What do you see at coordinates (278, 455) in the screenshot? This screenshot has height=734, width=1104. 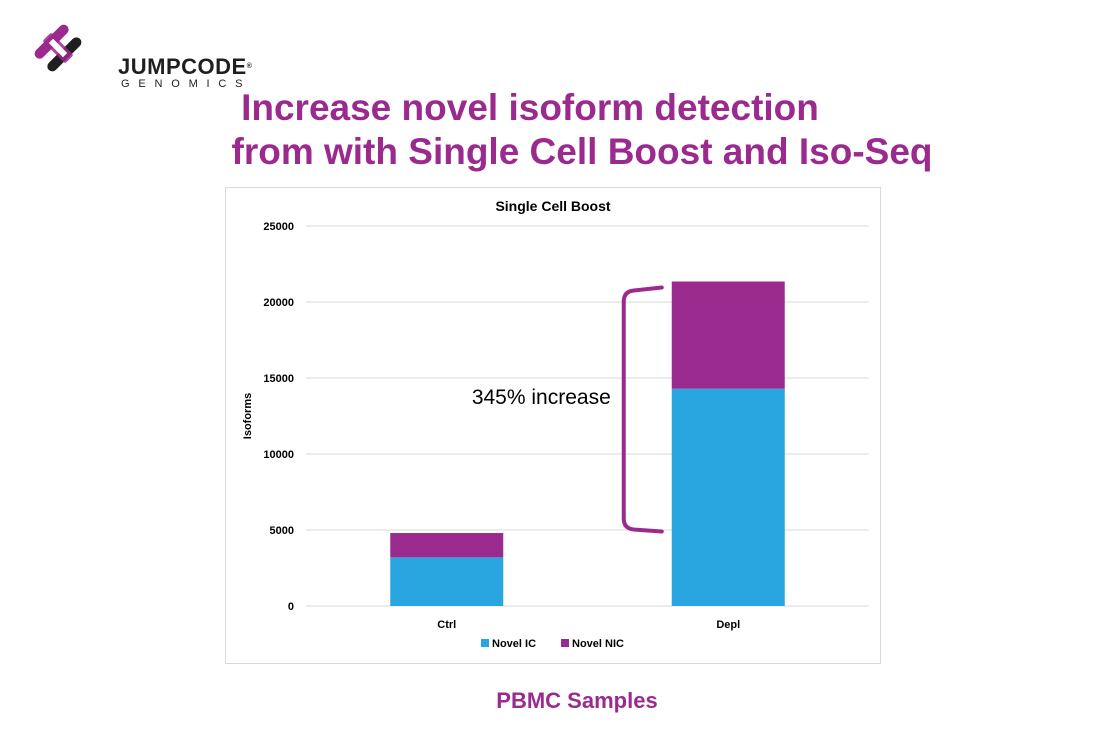 I see `y-tick-label: 10000` at bounding box center [278, 455].